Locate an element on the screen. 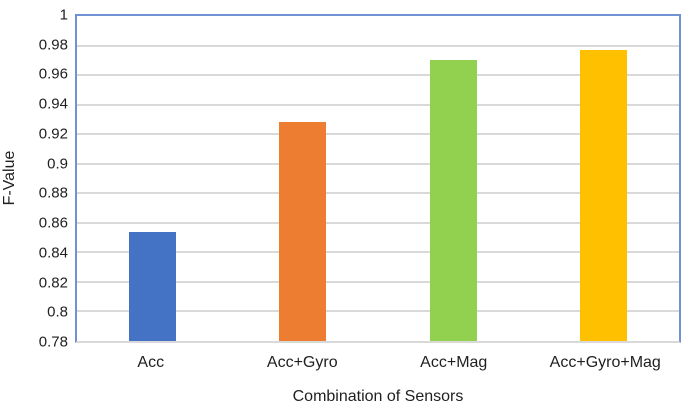 This screenshot has height=416, width=685. bar-acc is located at coordinates (152, 286).